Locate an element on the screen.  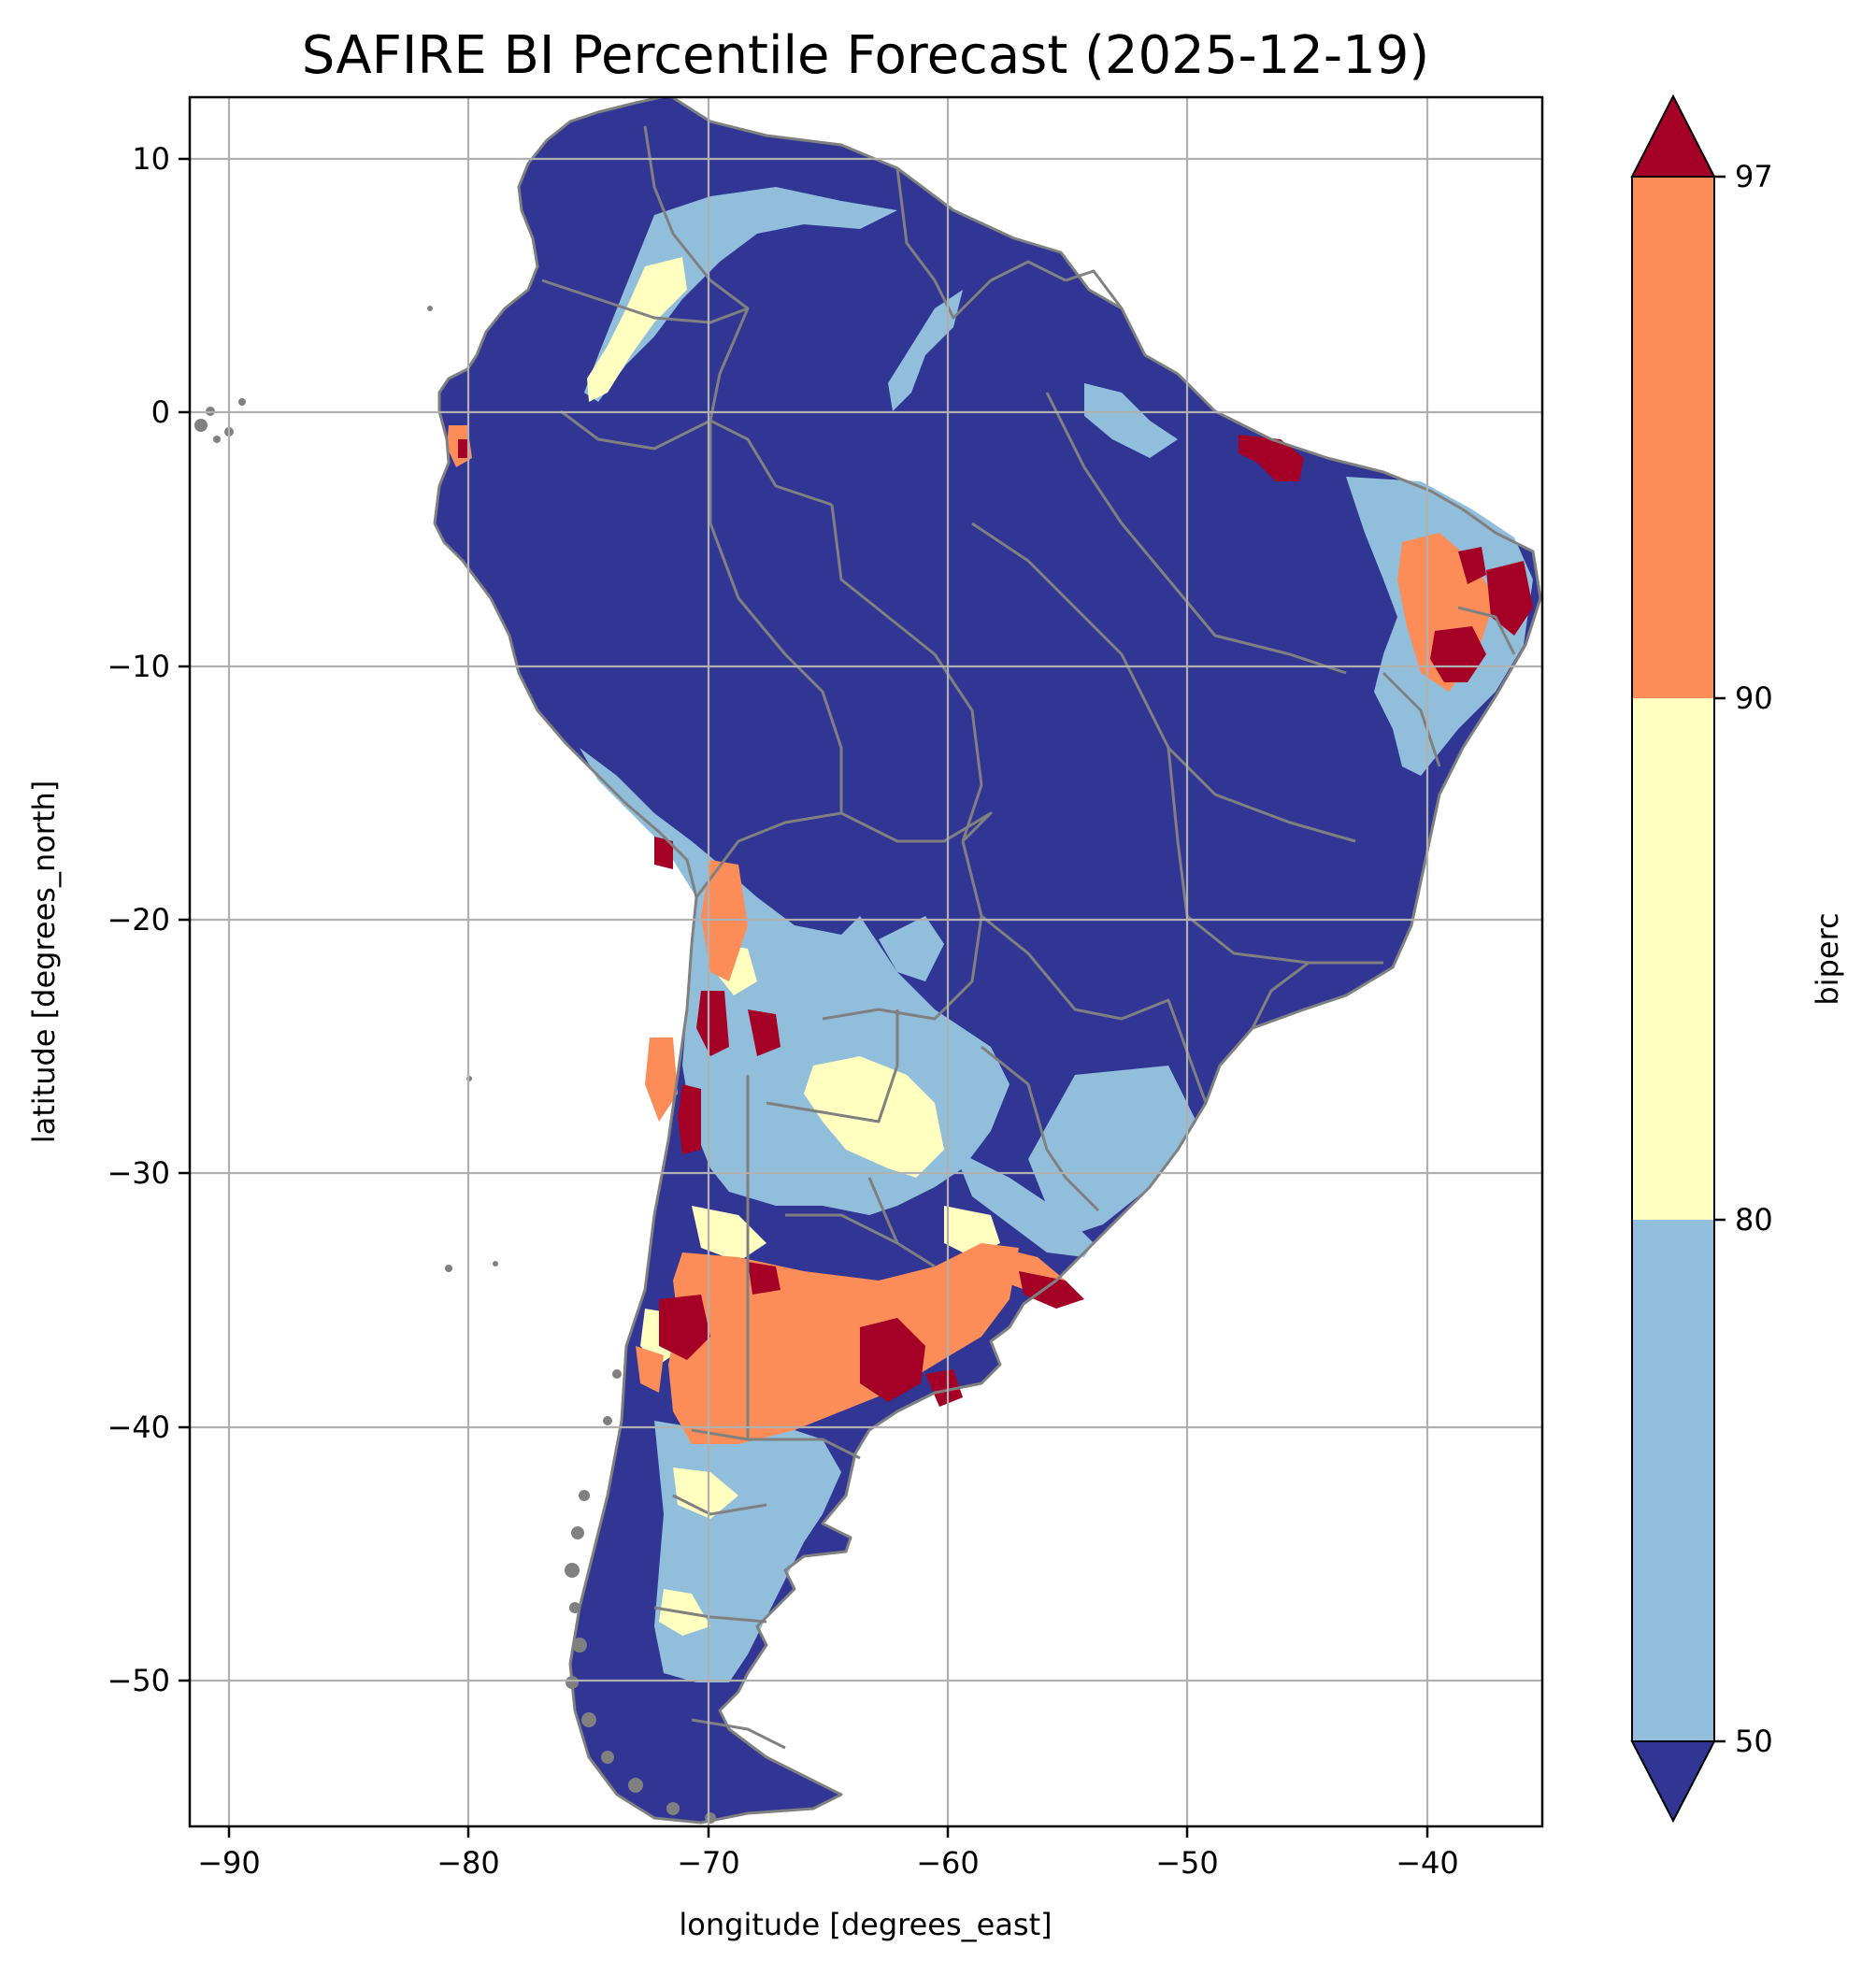
colorbar-frame is located at coordinates (1673, 959).